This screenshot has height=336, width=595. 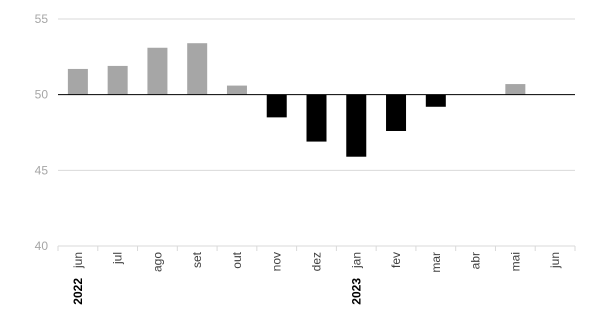 What do you see at coordinates (236, 90) in the screenshot?
I see `bar-out` at bounding box center [236, 90].